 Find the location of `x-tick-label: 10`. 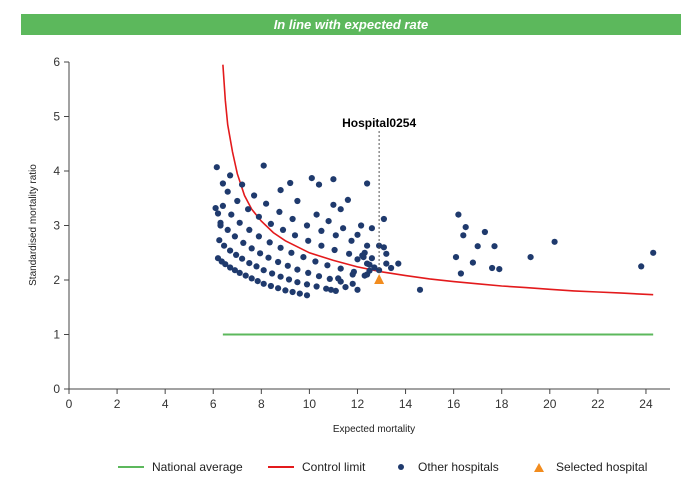

x-tick-label: 10 is located at coordinates (310, 404).